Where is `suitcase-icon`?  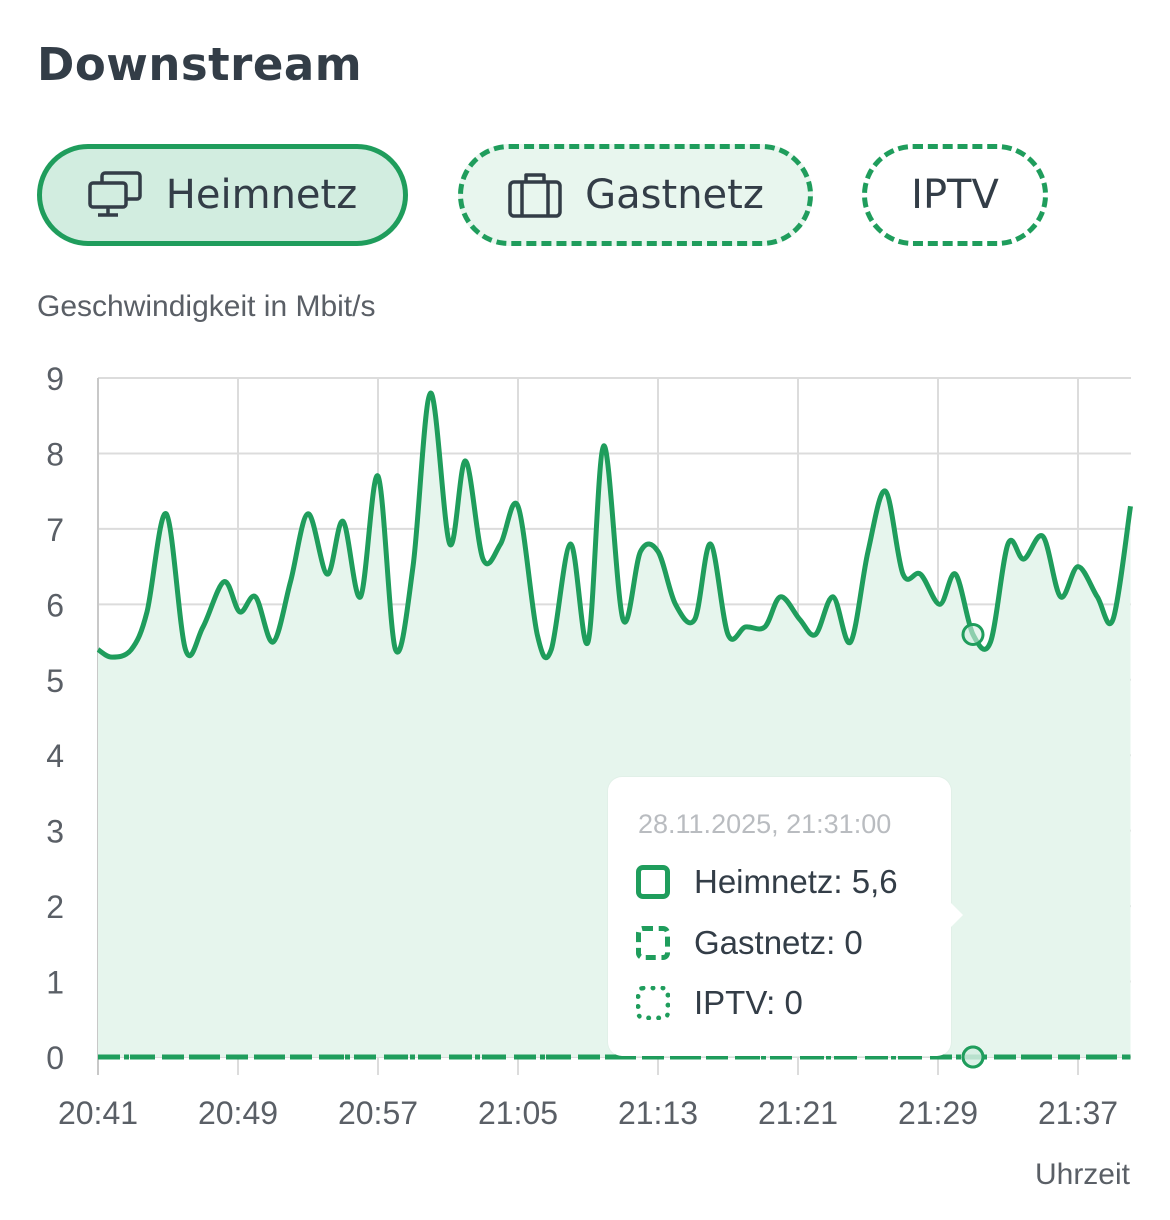
suitcase-icon is located at coordinates (535, 195).